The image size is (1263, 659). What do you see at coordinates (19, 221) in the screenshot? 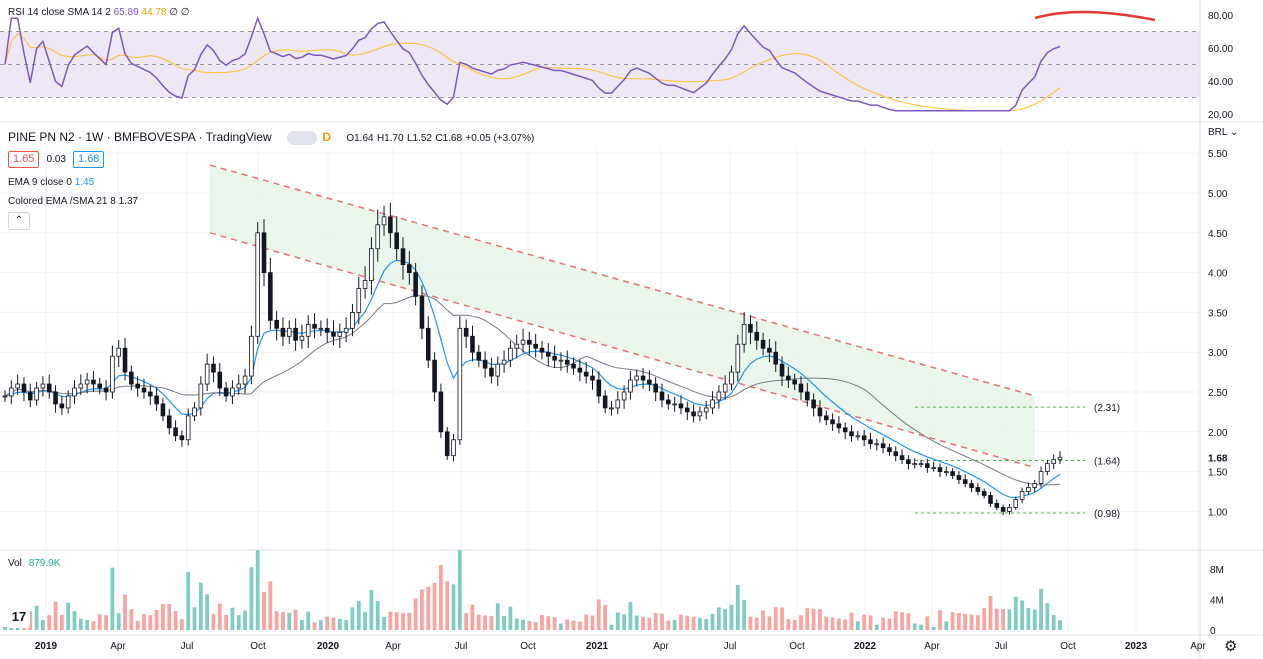
I see `collapse-legend-button: ⌃` at bounding box center [19, 221].